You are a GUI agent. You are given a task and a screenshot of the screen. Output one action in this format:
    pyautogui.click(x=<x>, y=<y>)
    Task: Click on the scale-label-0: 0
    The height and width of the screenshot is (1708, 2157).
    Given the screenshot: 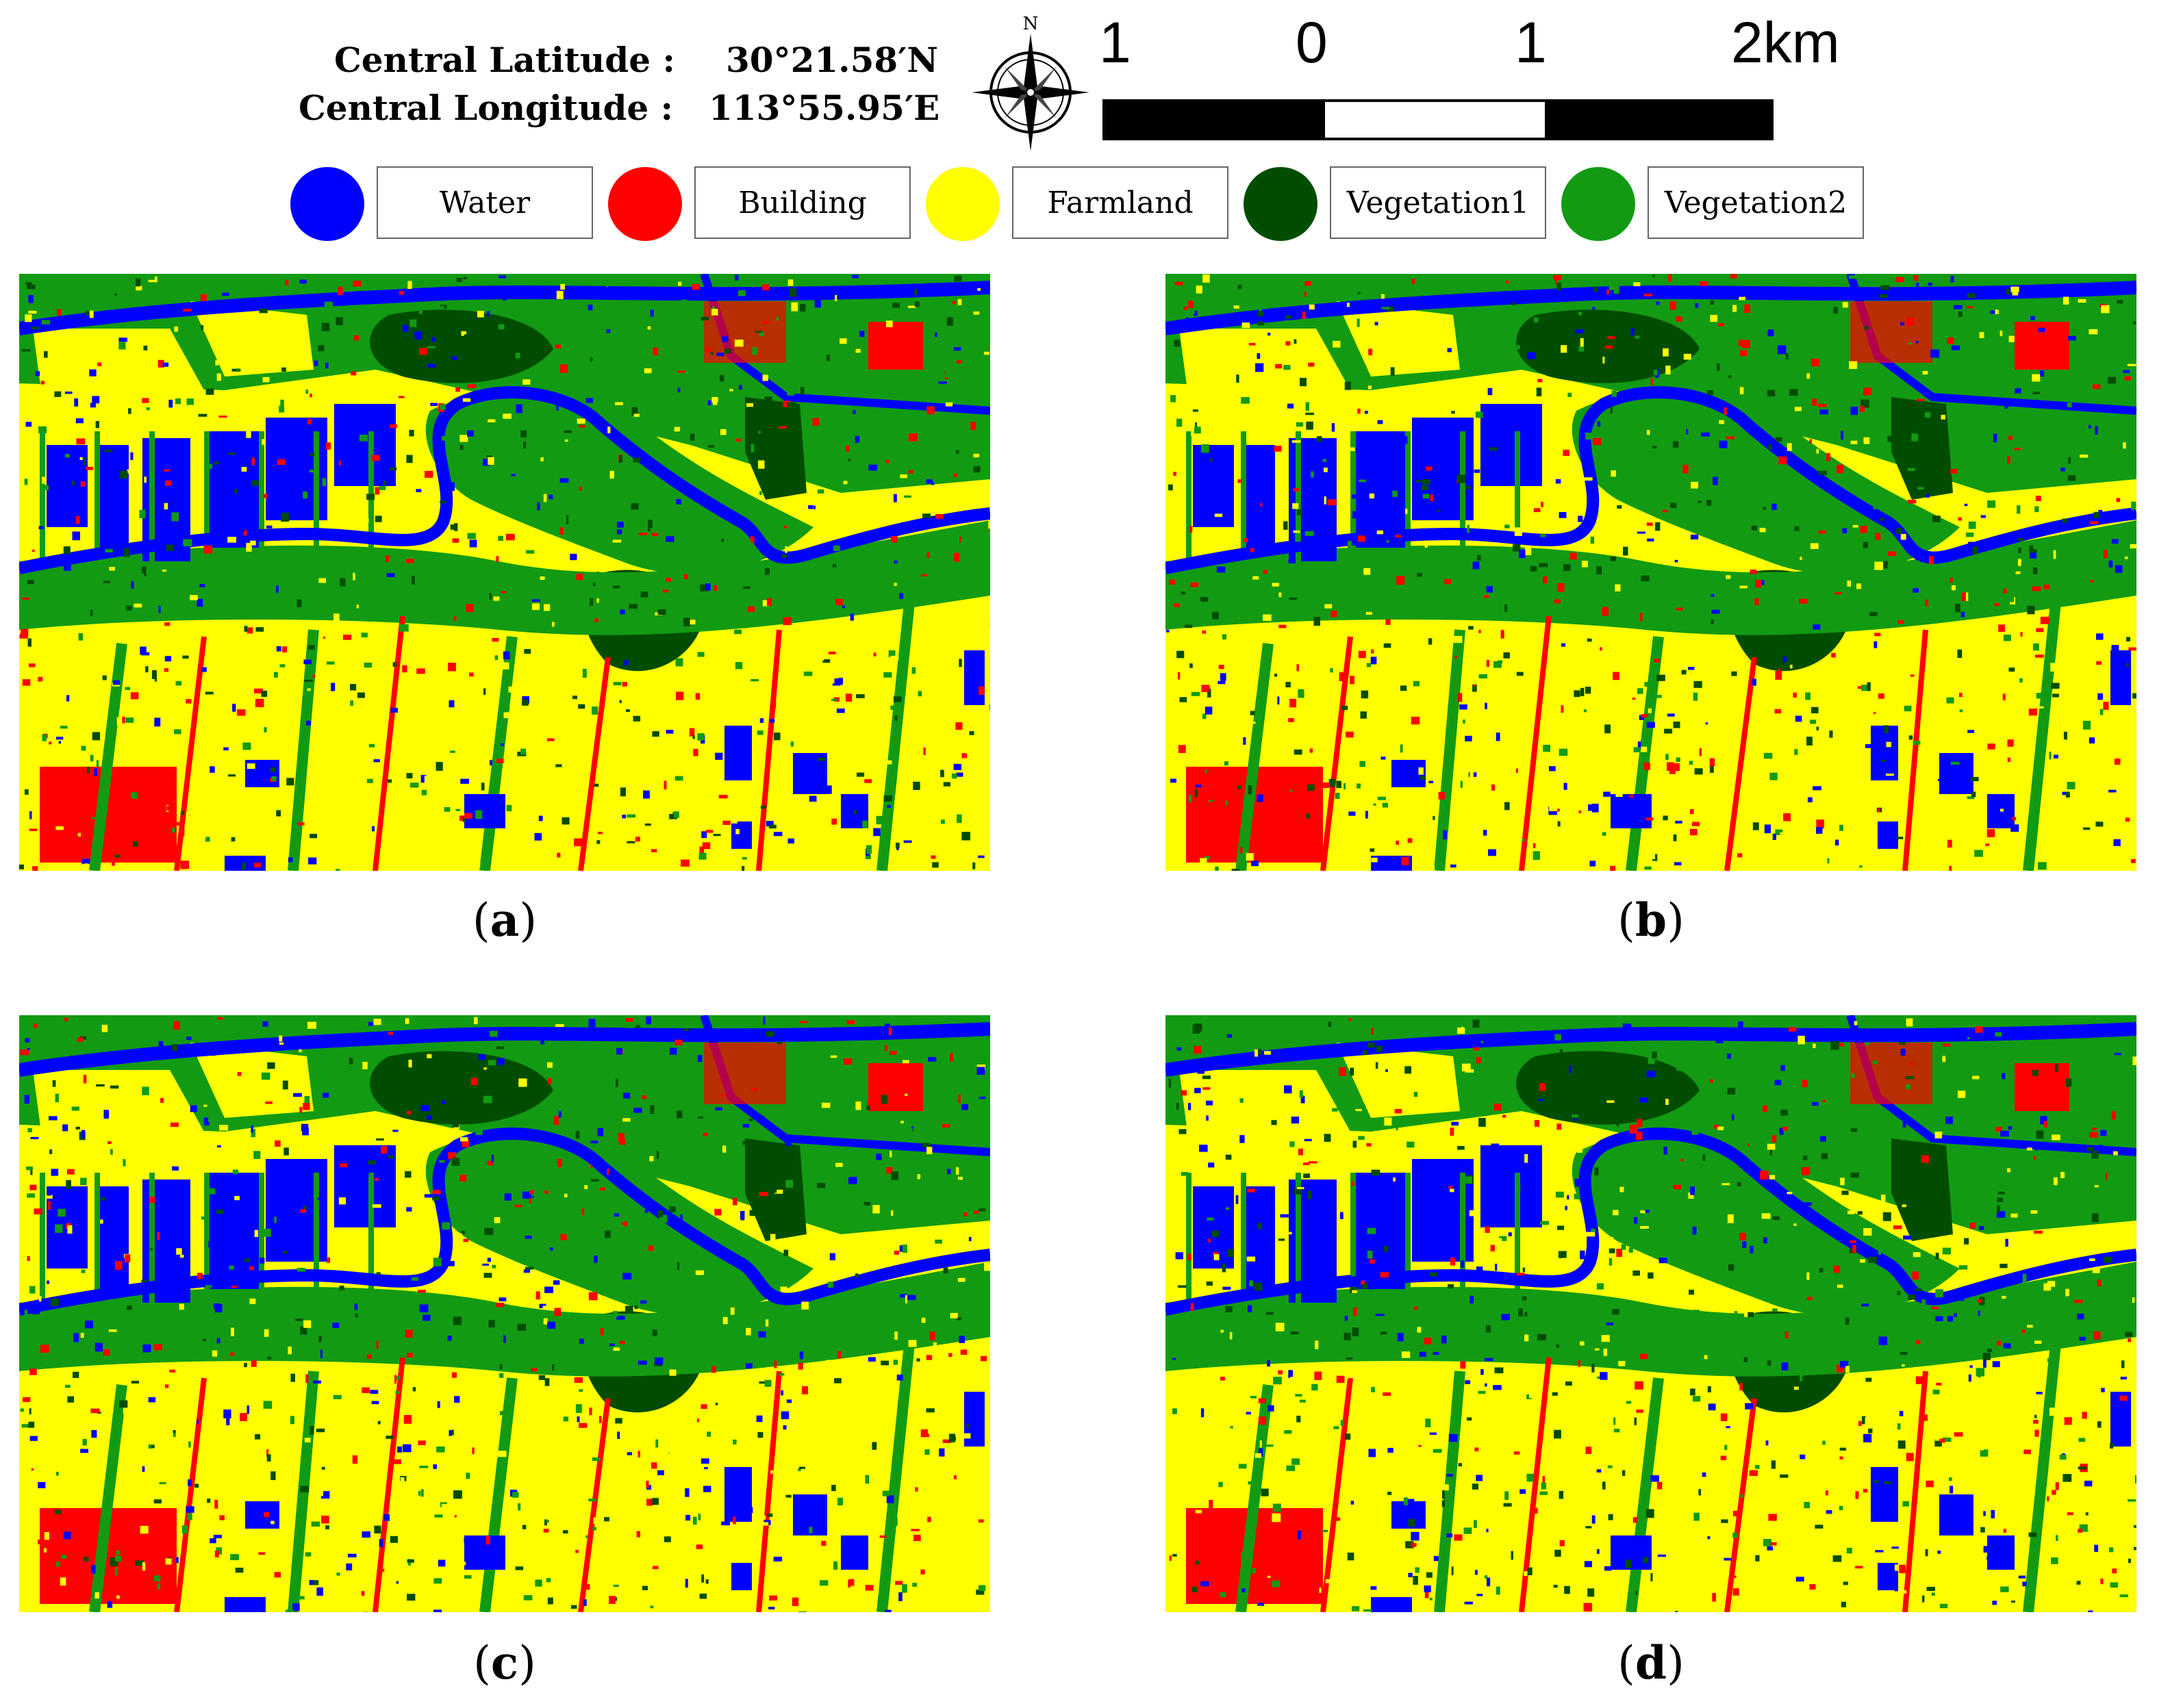 What is the action you would take?
    pyautogui.click(x=1312, y=42)
    